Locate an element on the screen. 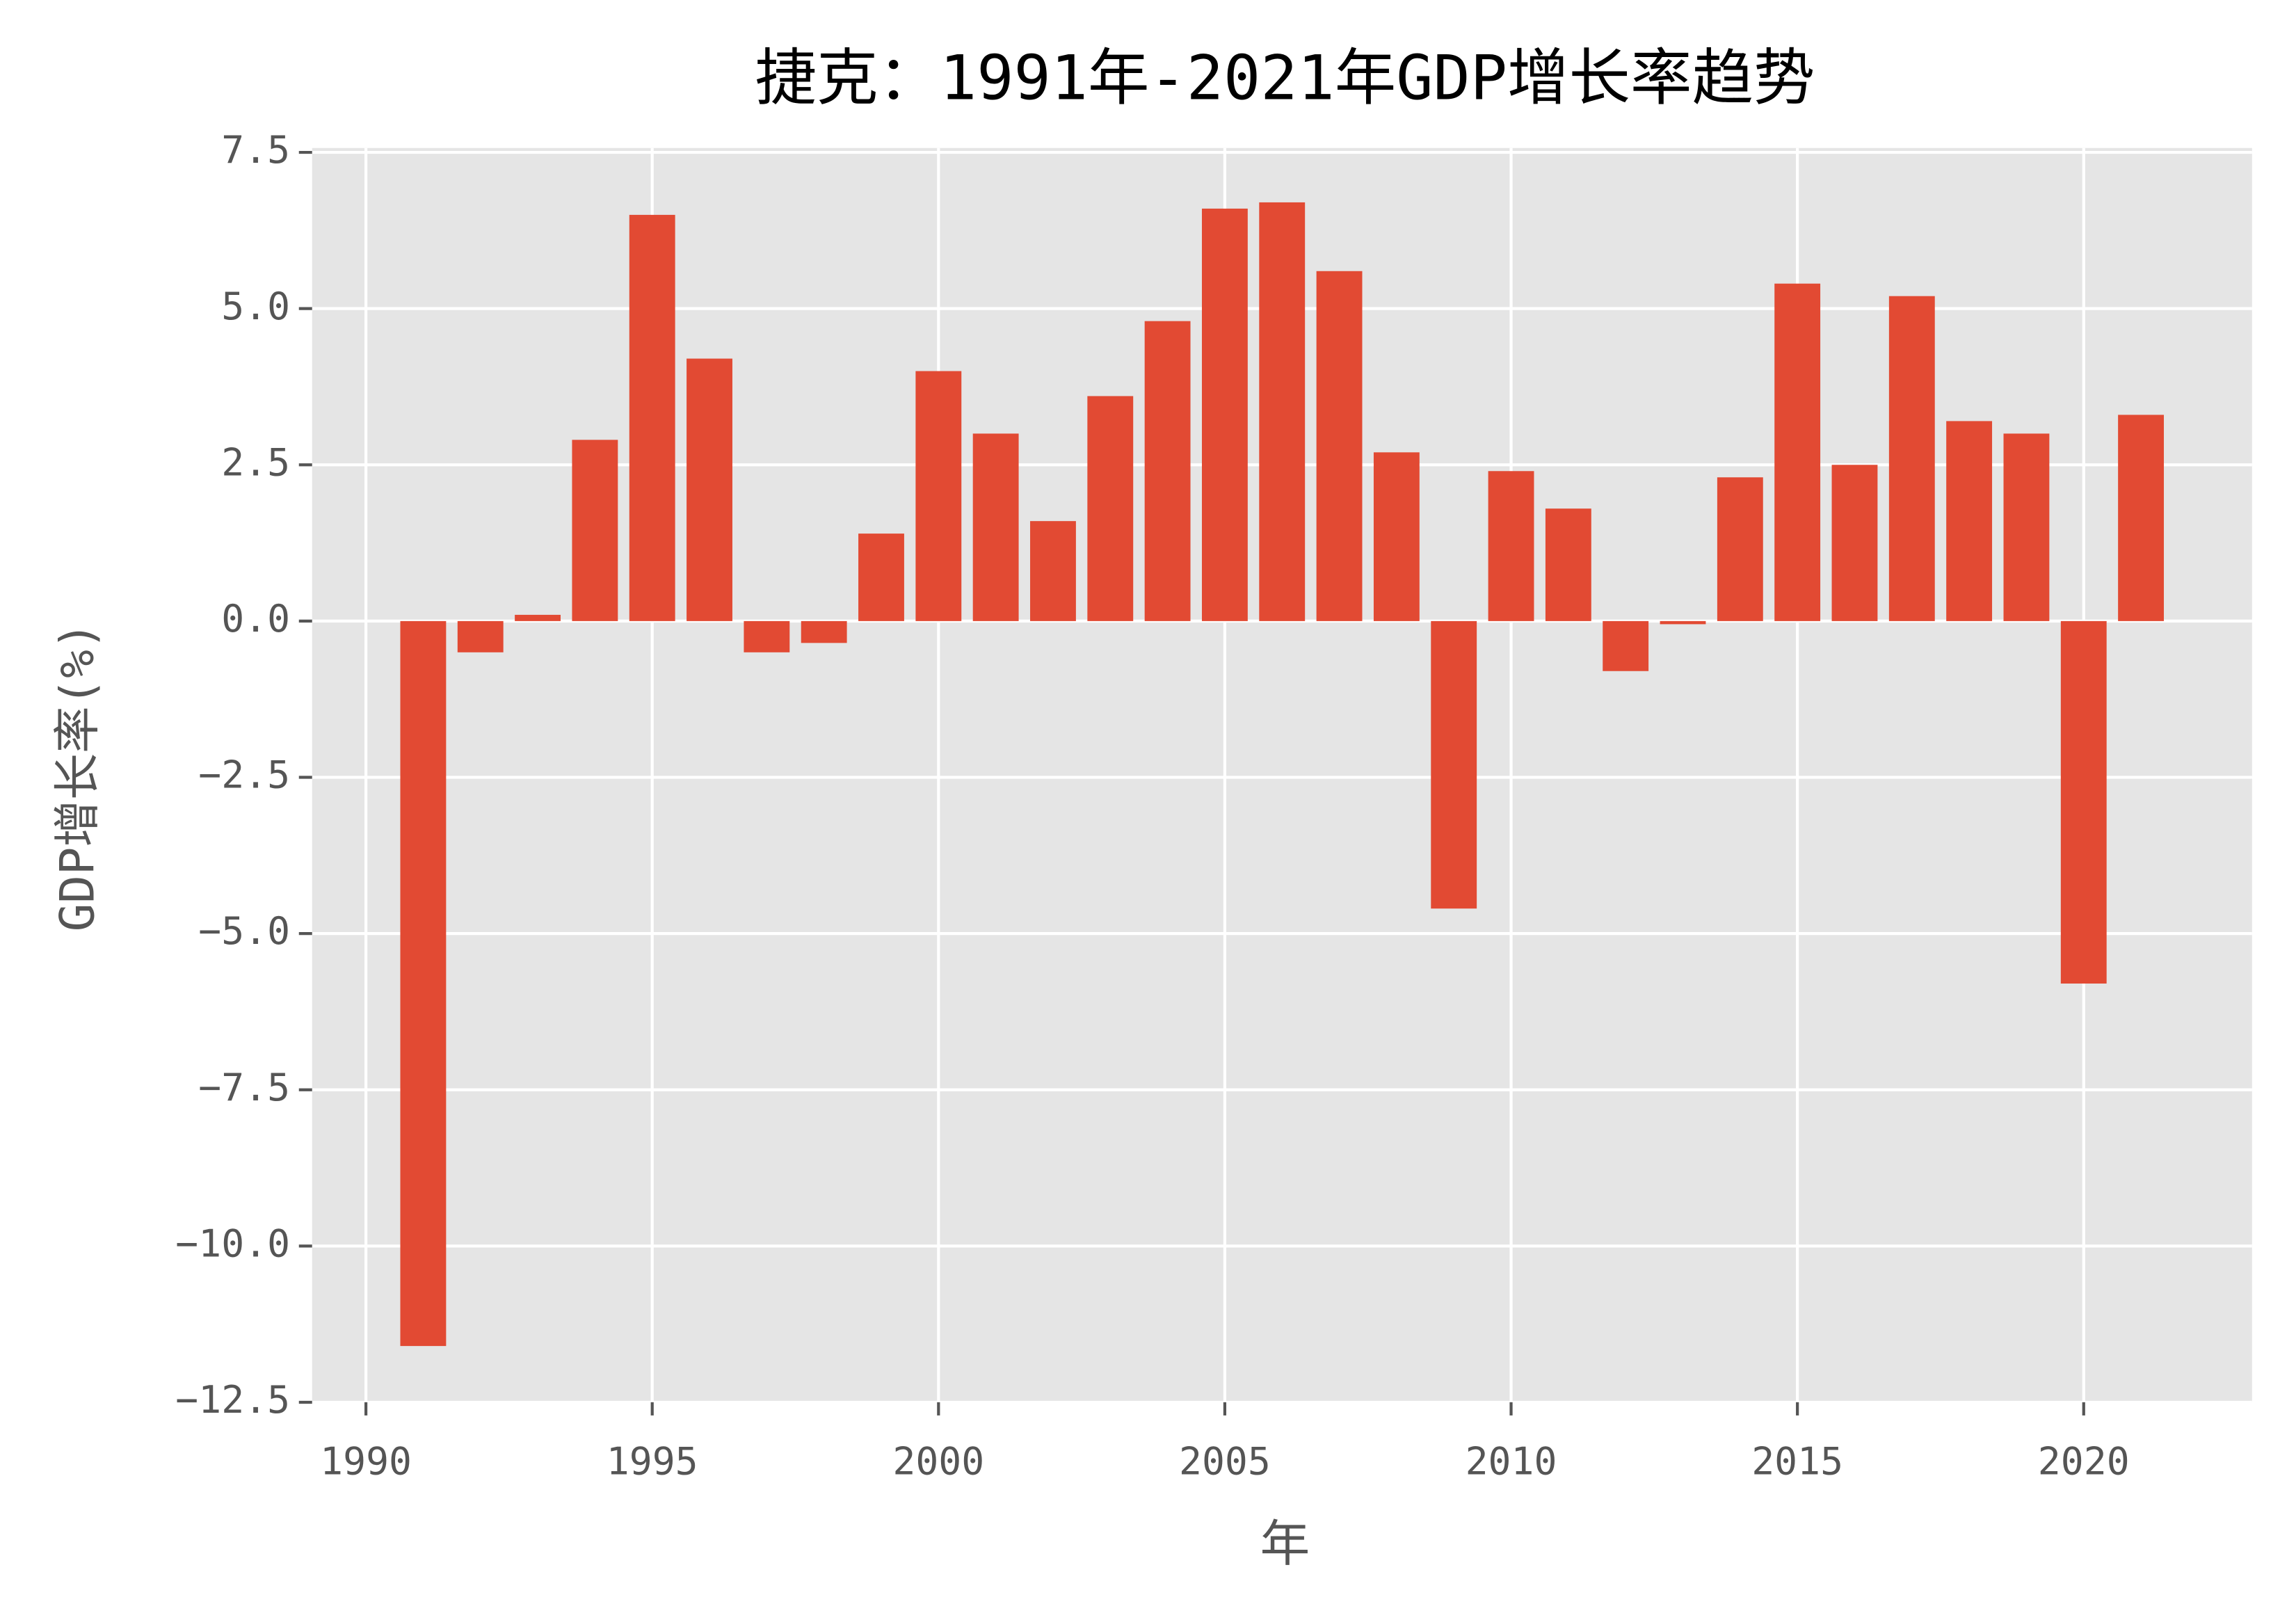 The width and height of the screenshot is (2296, 1620). chart-title: 捷克：1991年-2021年GDP增长率趋势 is located at coordinates (1285, 77).